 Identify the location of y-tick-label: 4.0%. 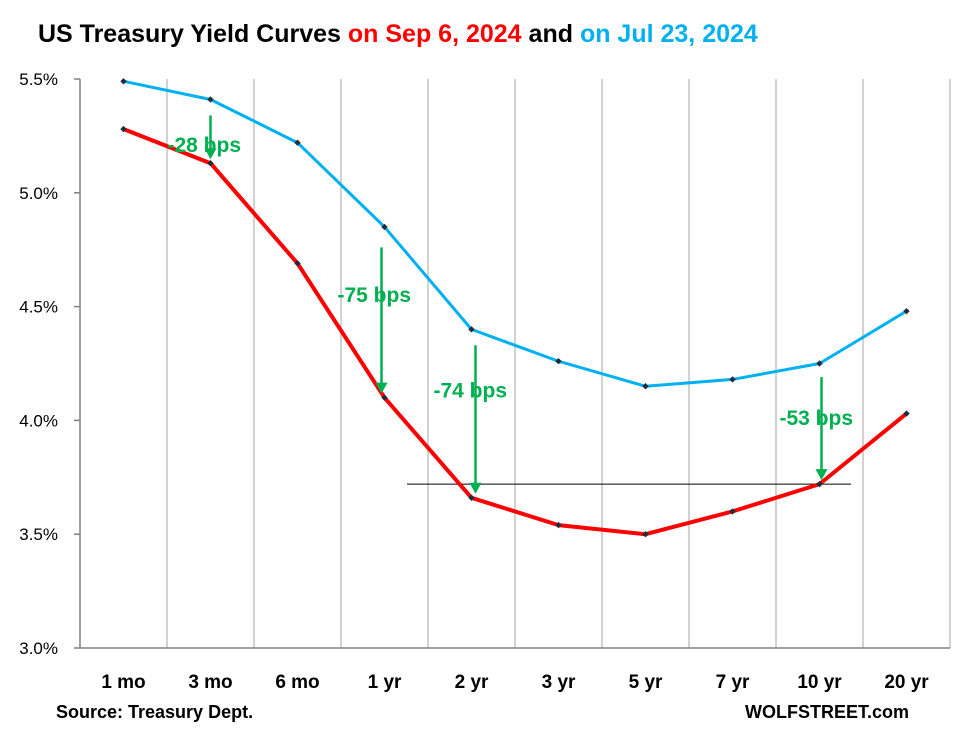
(38, 420).